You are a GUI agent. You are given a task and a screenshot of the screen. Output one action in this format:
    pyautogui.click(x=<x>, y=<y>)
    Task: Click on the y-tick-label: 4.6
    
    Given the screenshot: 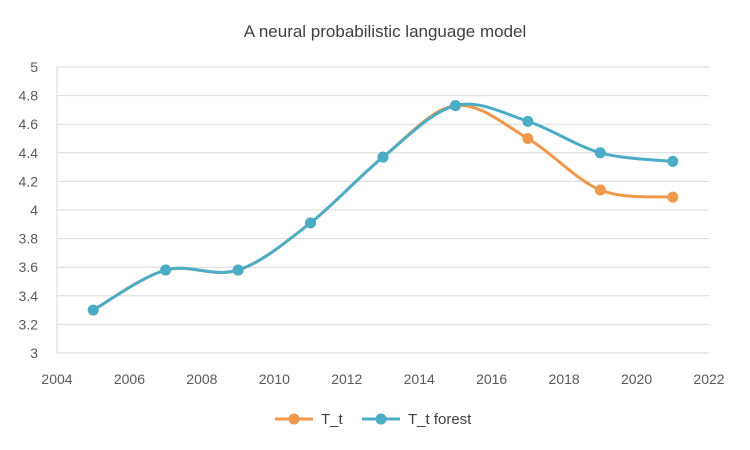 What is the action you would take?
    pyautogui.click(x=29, y=124)
    